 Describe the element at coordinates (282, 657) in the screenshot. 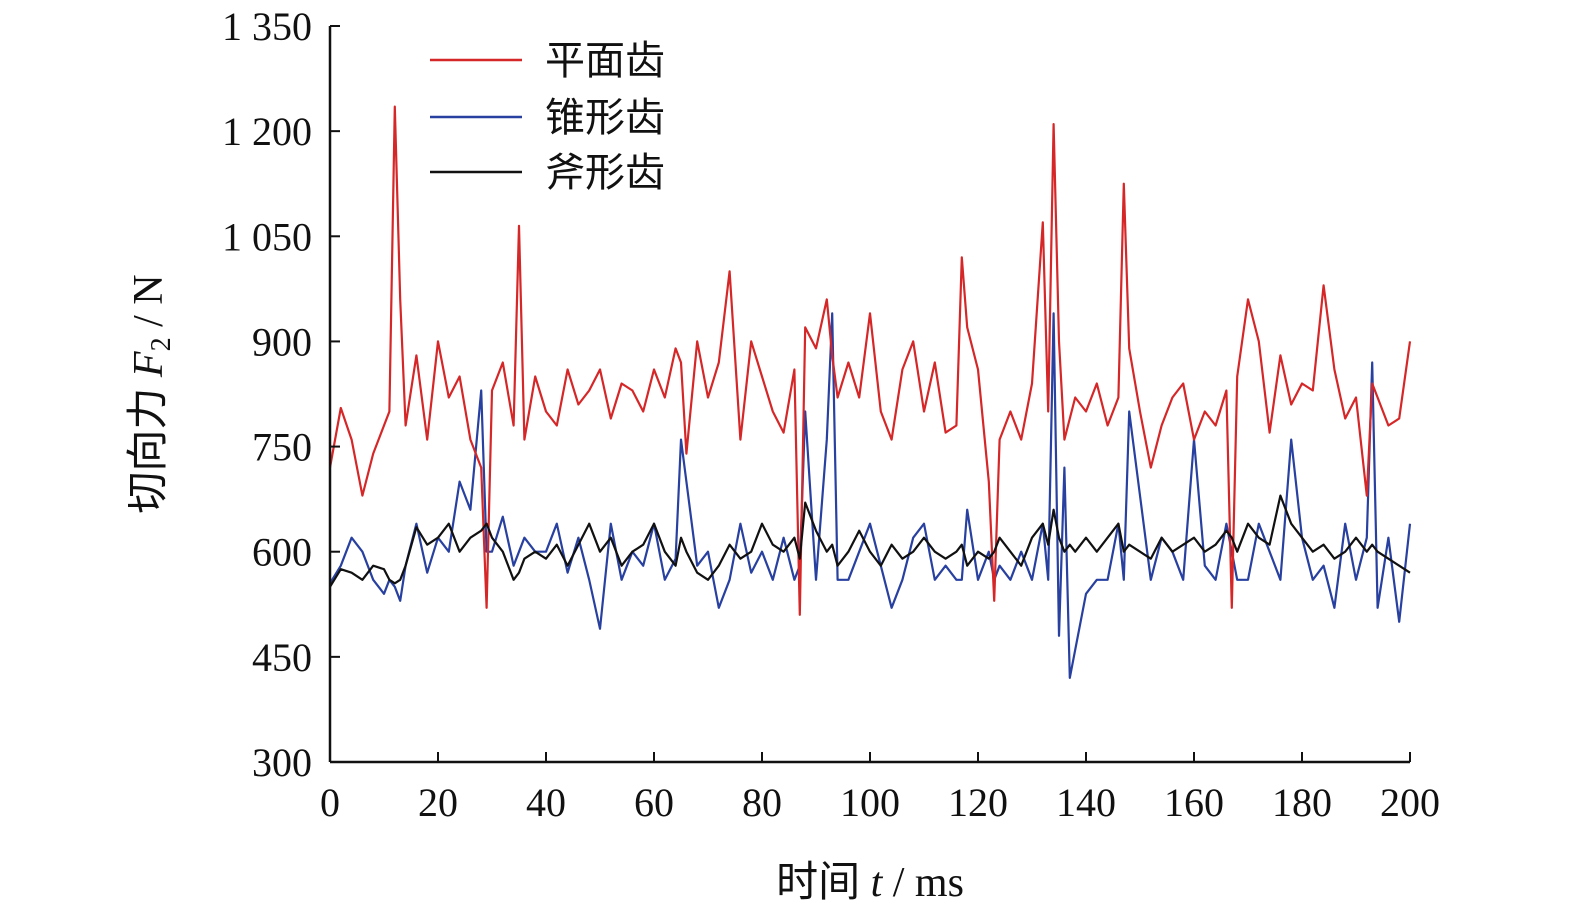

I see `y-tick-label: 450` at that location.